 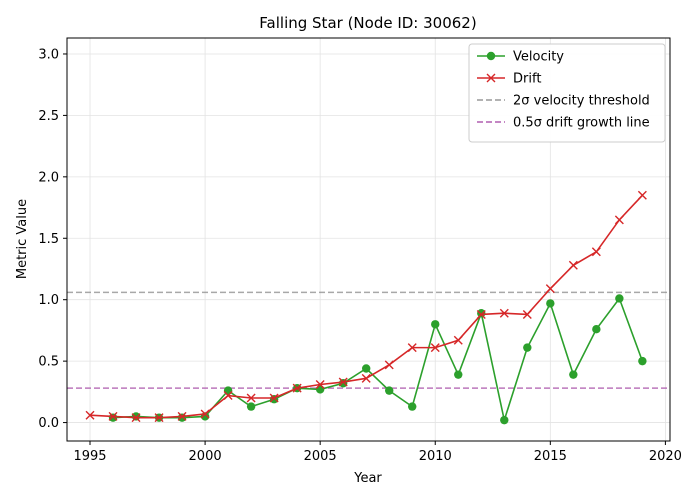 What do you see at coordinates (48, 300) in the screenshot?
I see `y-tick-label: 1.0` at bounding box center [48, 300].